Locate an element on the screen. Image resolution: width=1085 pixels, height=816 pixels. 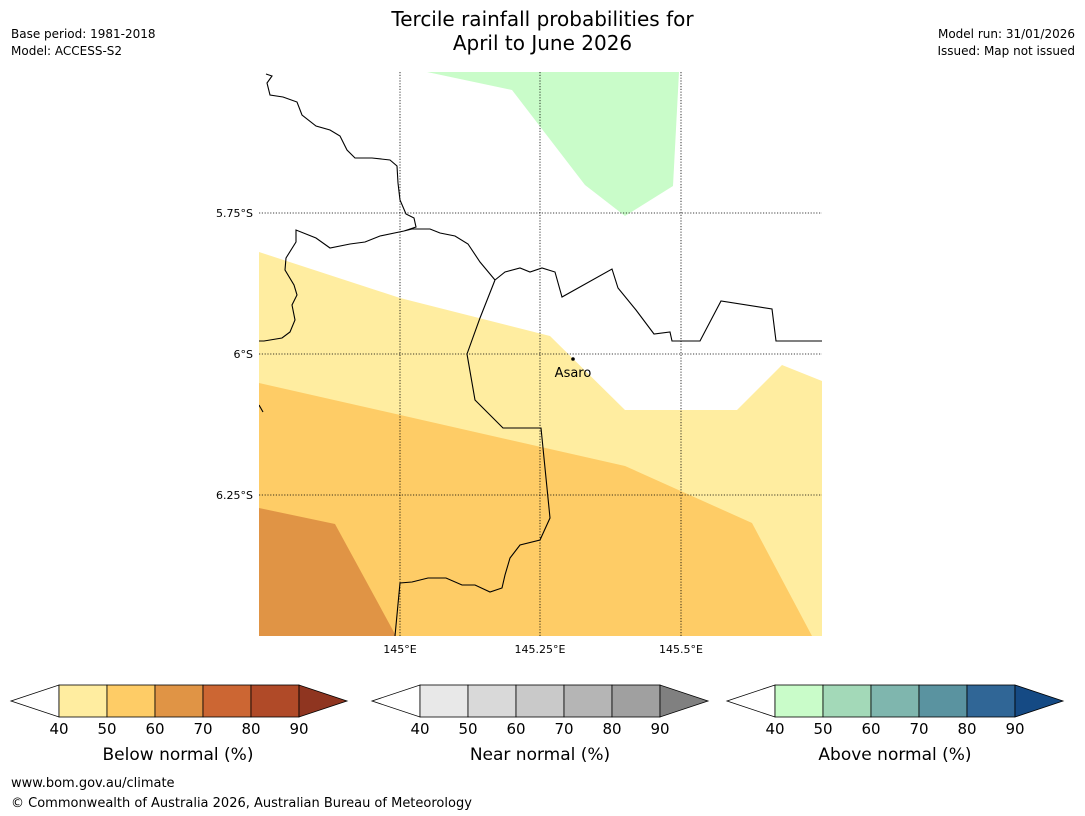
colorbars: 40 50 60 70 80 90 40 50 60 70 80 90 40 50 60 70 80 90 is located at coordinates (537, 711).